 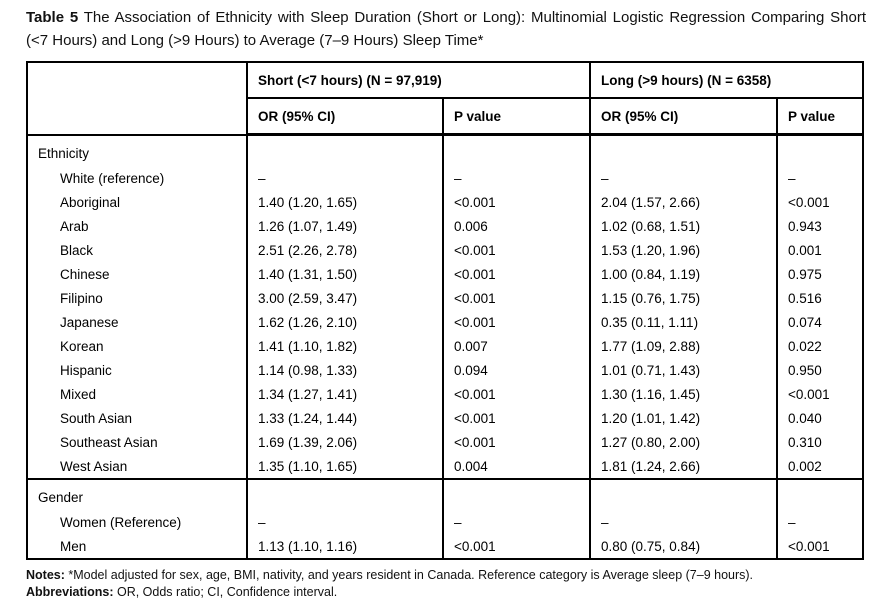 I want to click on p-value-cell: 0.007, so click(x=516, y=346).